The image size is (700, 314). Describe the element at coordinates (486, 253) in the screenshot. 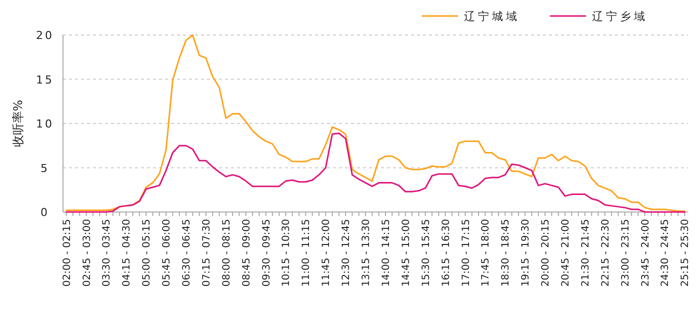

I see `x-tick-label: 17:45 - 18:00` at that location.